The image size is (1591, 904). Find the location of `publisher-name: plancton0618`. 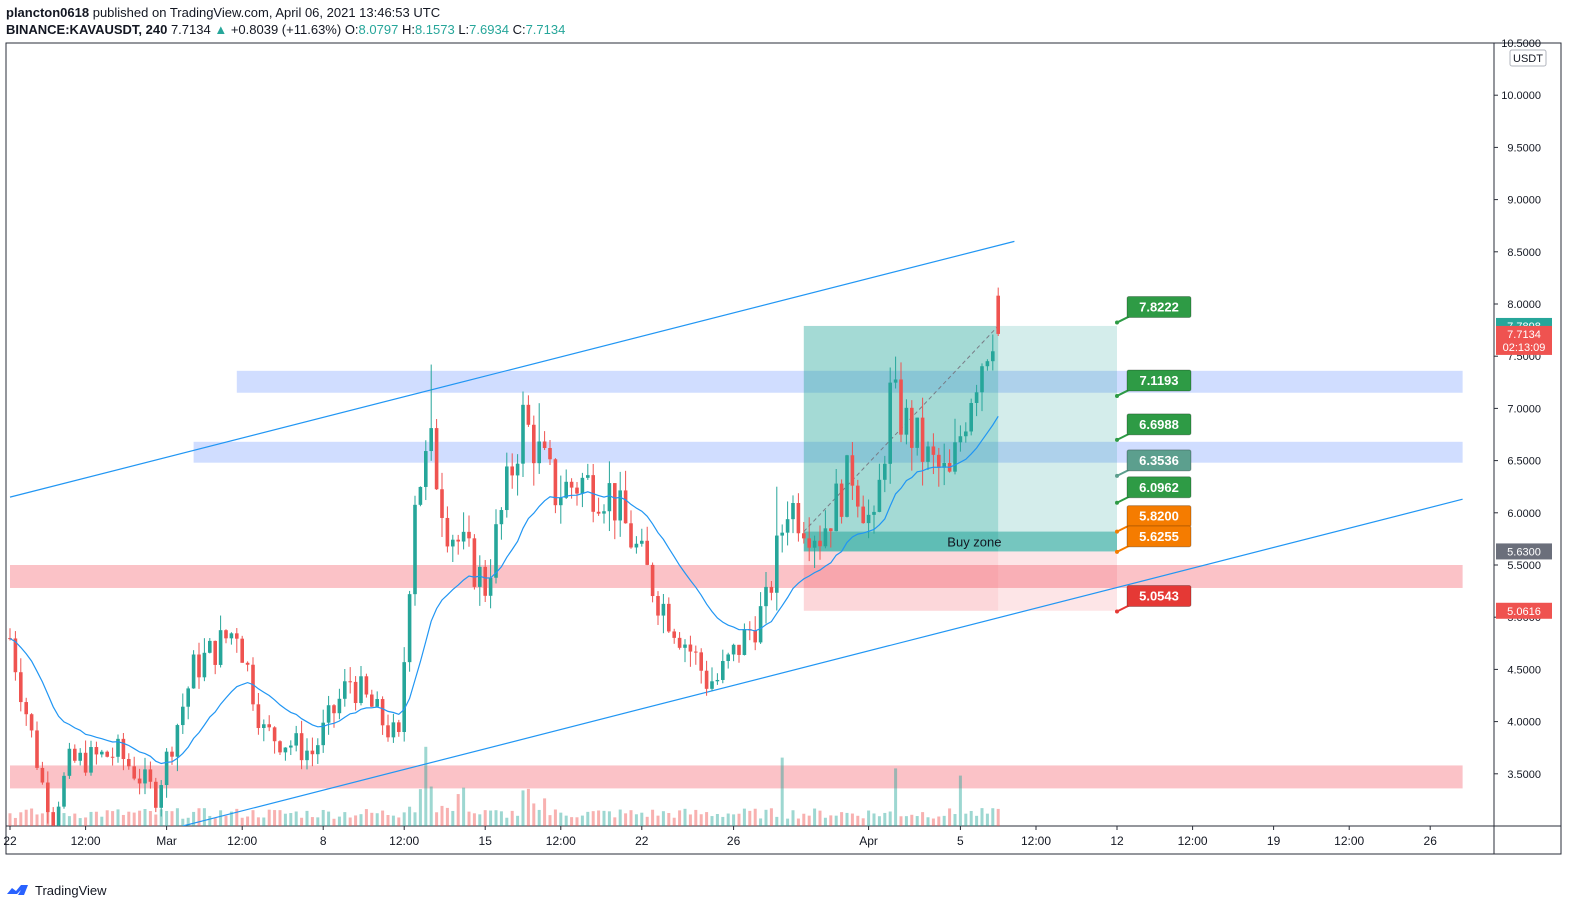

publisher-name: plancton0618 is located at coordinates (48, 12).